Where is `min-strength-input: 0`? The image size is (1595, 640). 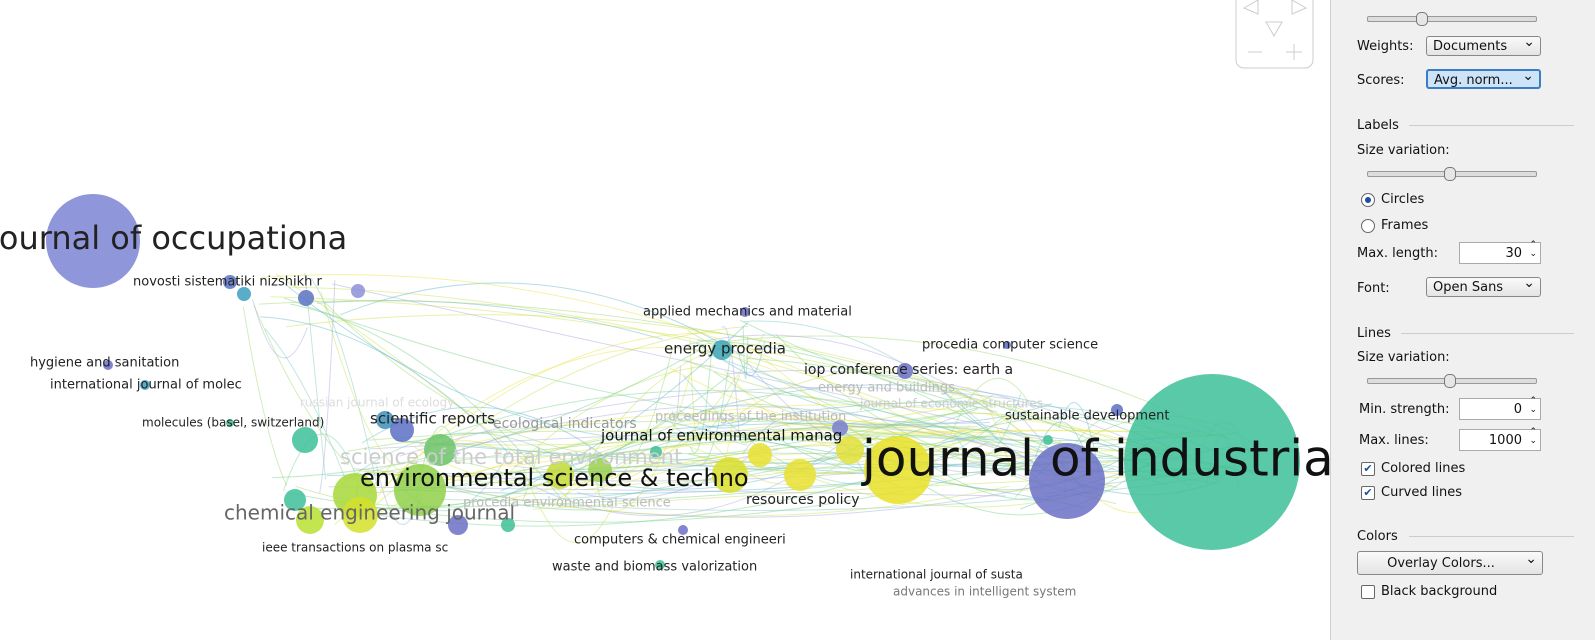 min-strength-input: 0 is located at coordinates (1500, 408).